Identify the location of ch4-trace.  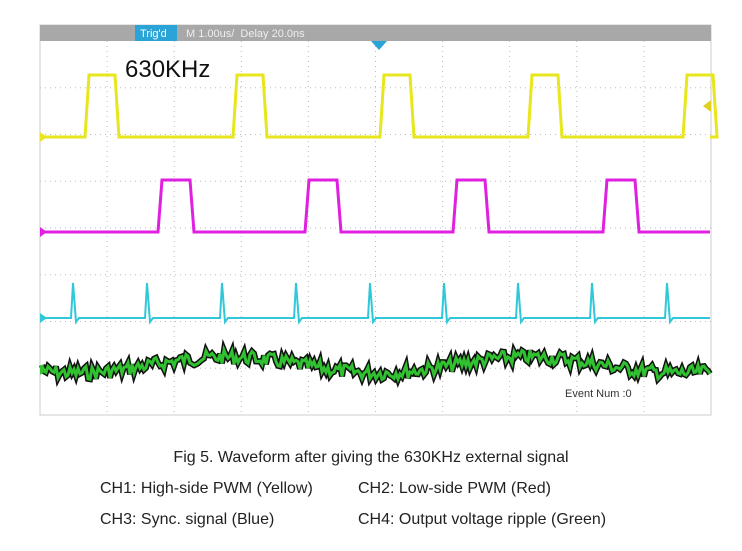
(376, 364).